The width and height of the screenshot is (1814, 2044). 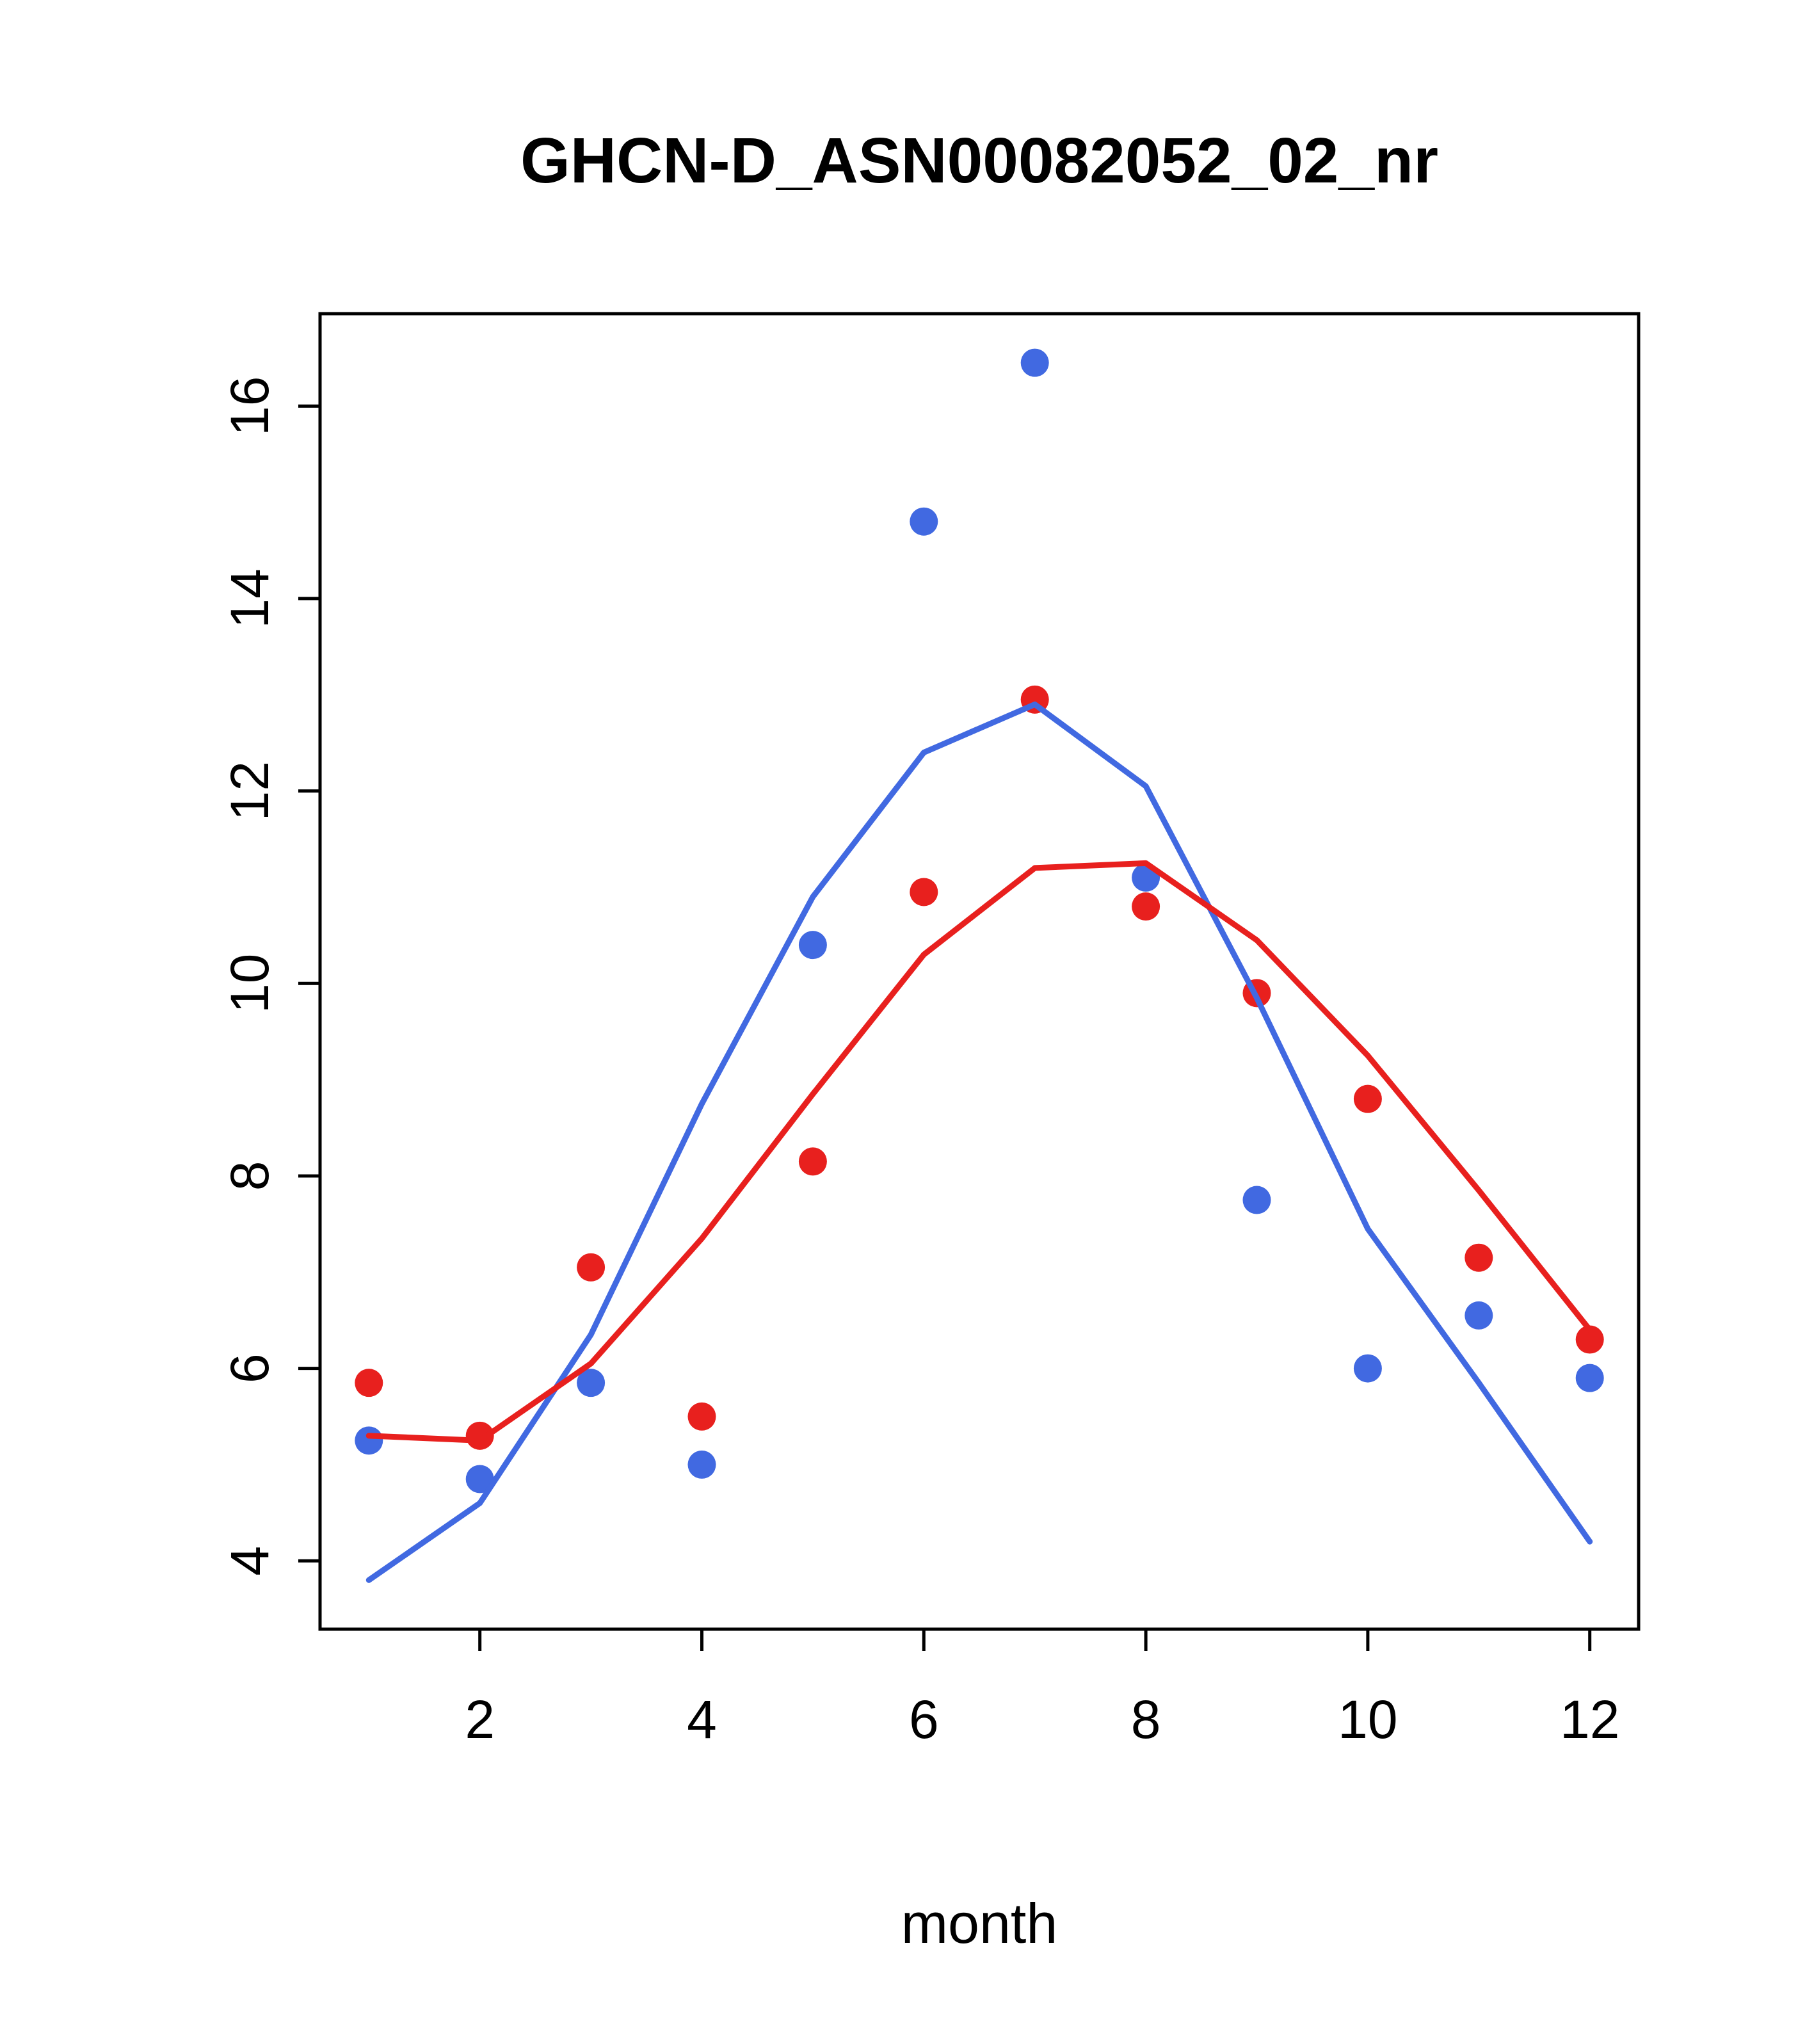 What do you see at coordinates (250, 406) in the screenshot?
I see `y-tick-label: 16` at bounding box center [250, 406].